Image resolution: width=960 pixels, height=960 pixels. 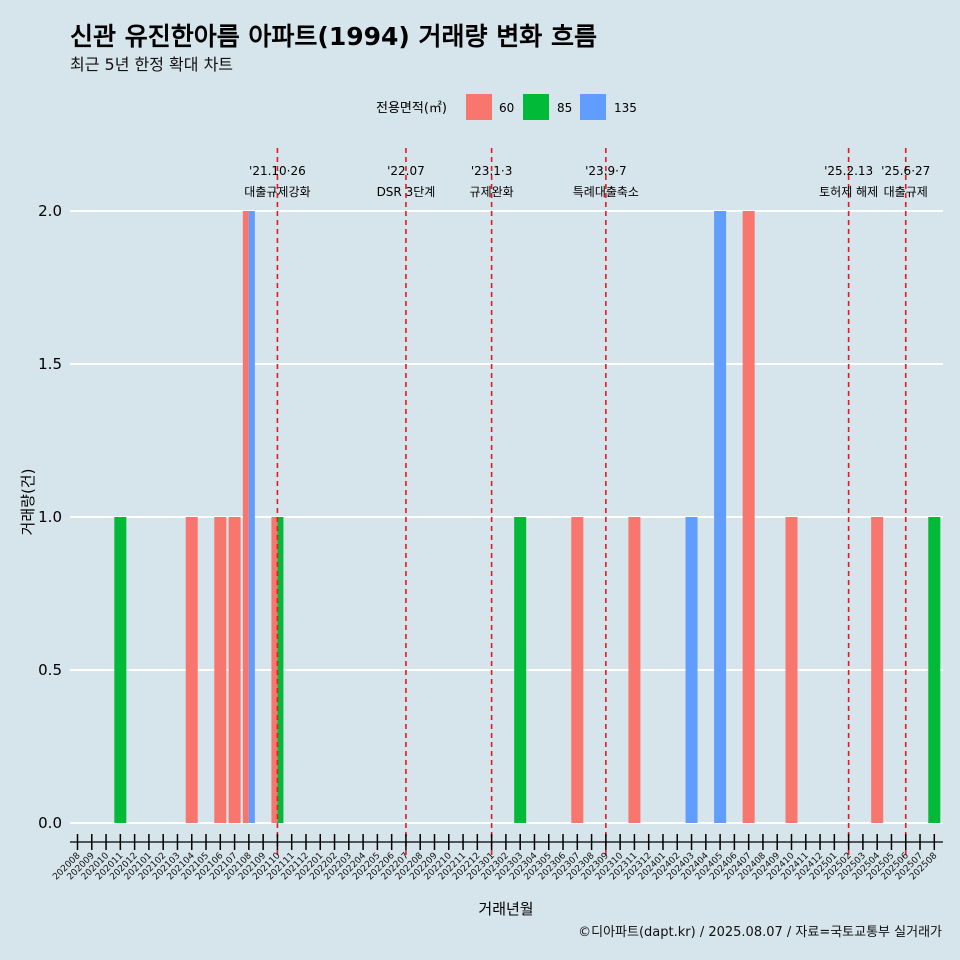 What do you see at coordinates (625, 108) in the screenshot?
I see `legend-label-135: 135` at bounding box center [625, 108].